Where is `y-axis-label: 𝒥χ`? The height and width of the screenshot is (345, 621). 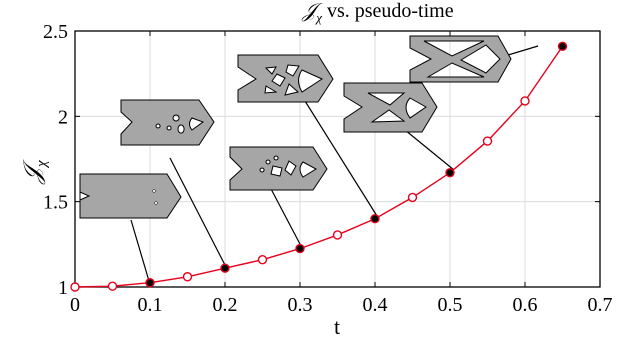
y-axis-label: 𝒥χ is located at coordinates (34, 172).